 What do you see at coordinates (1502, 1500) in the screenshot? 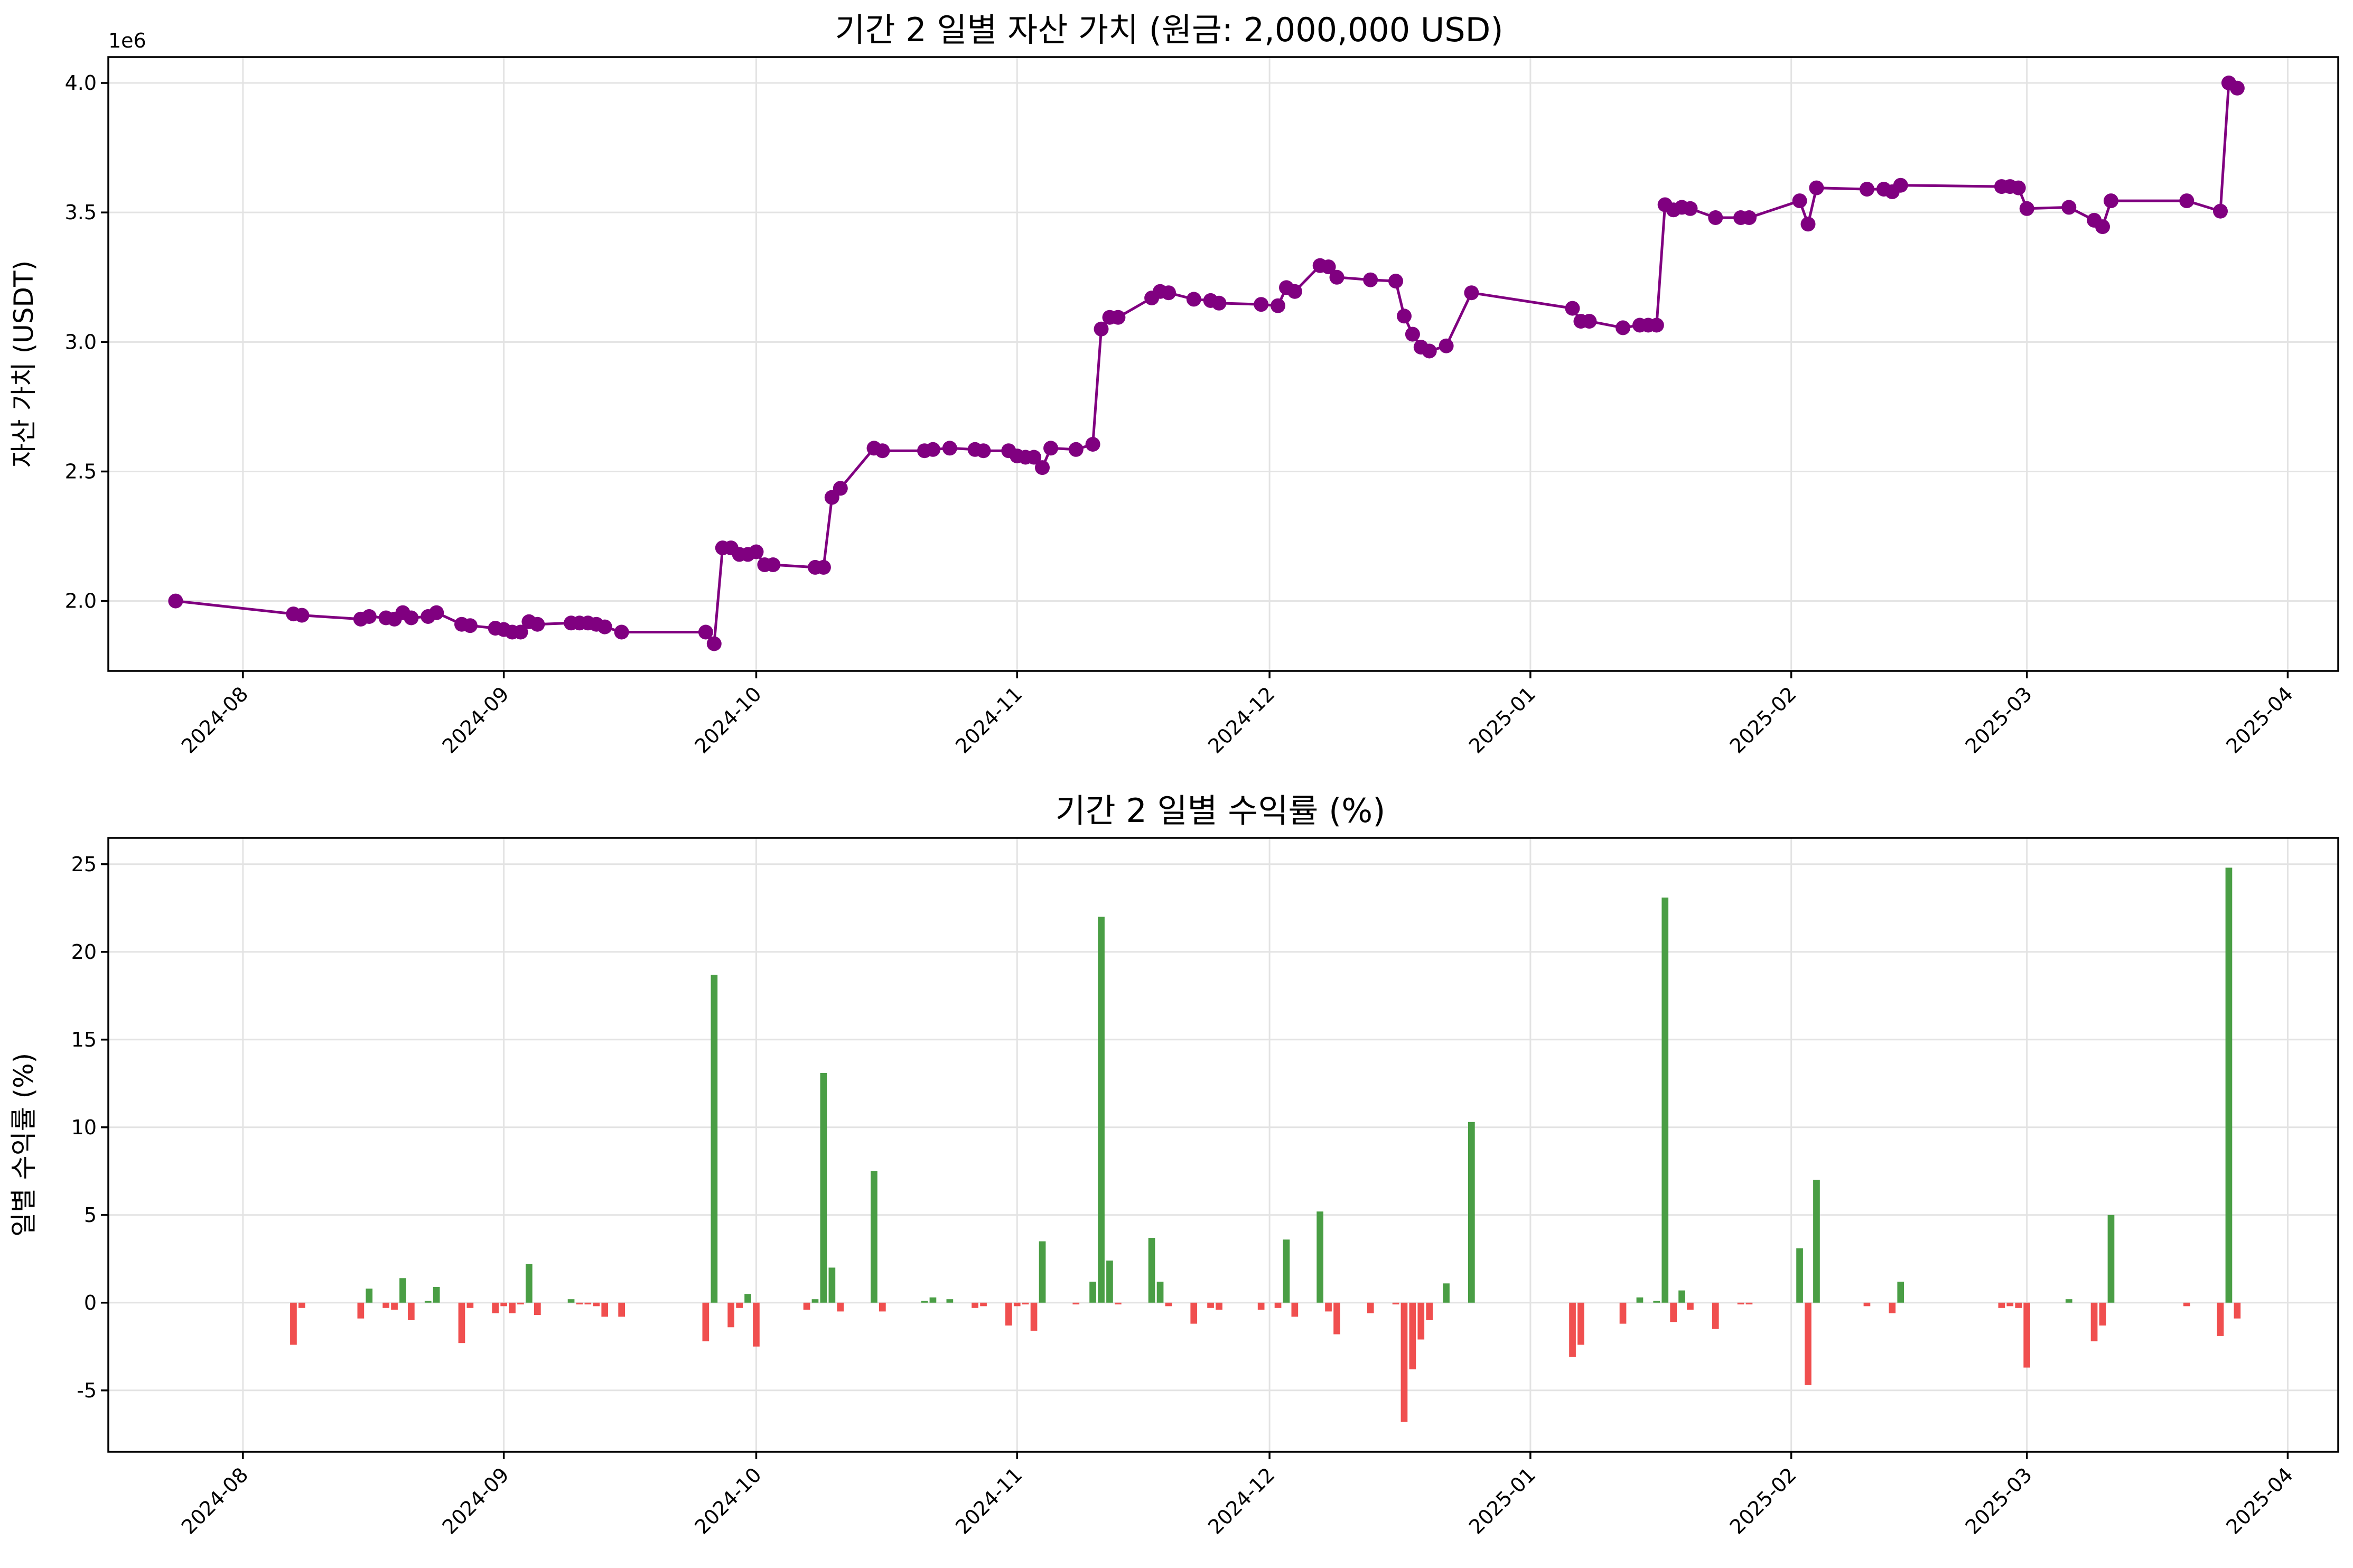
I see `x-tick-label: 2025-01` at bounding box center [1502, 1500].